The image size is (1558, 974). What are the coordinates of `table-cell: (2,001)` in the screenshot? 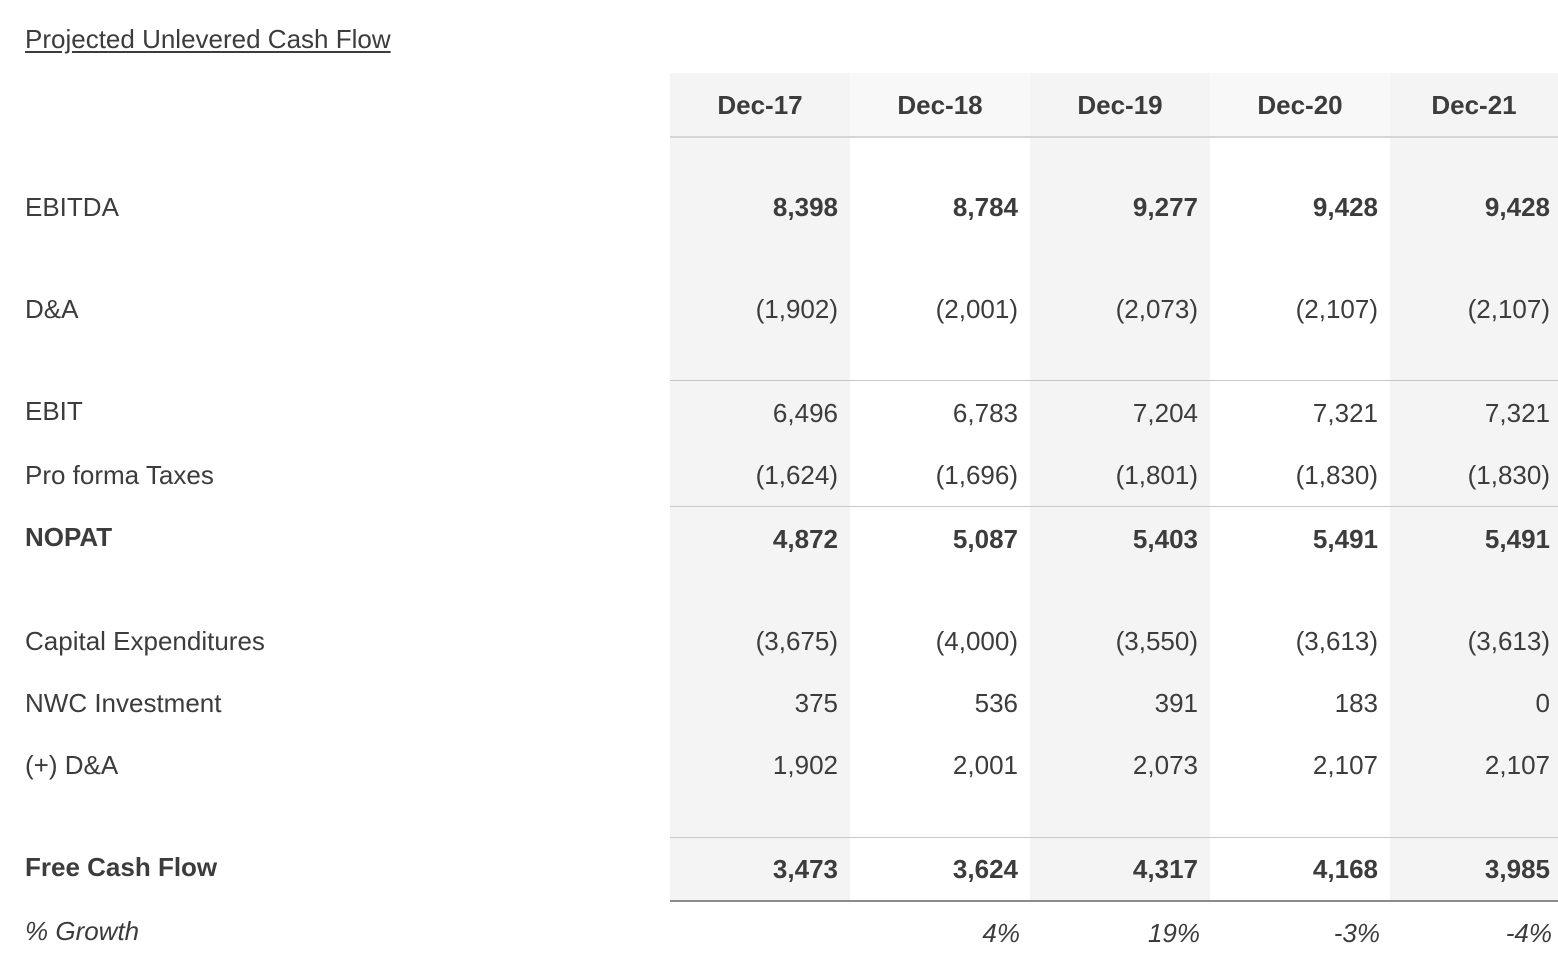 It's located at (976, 309).